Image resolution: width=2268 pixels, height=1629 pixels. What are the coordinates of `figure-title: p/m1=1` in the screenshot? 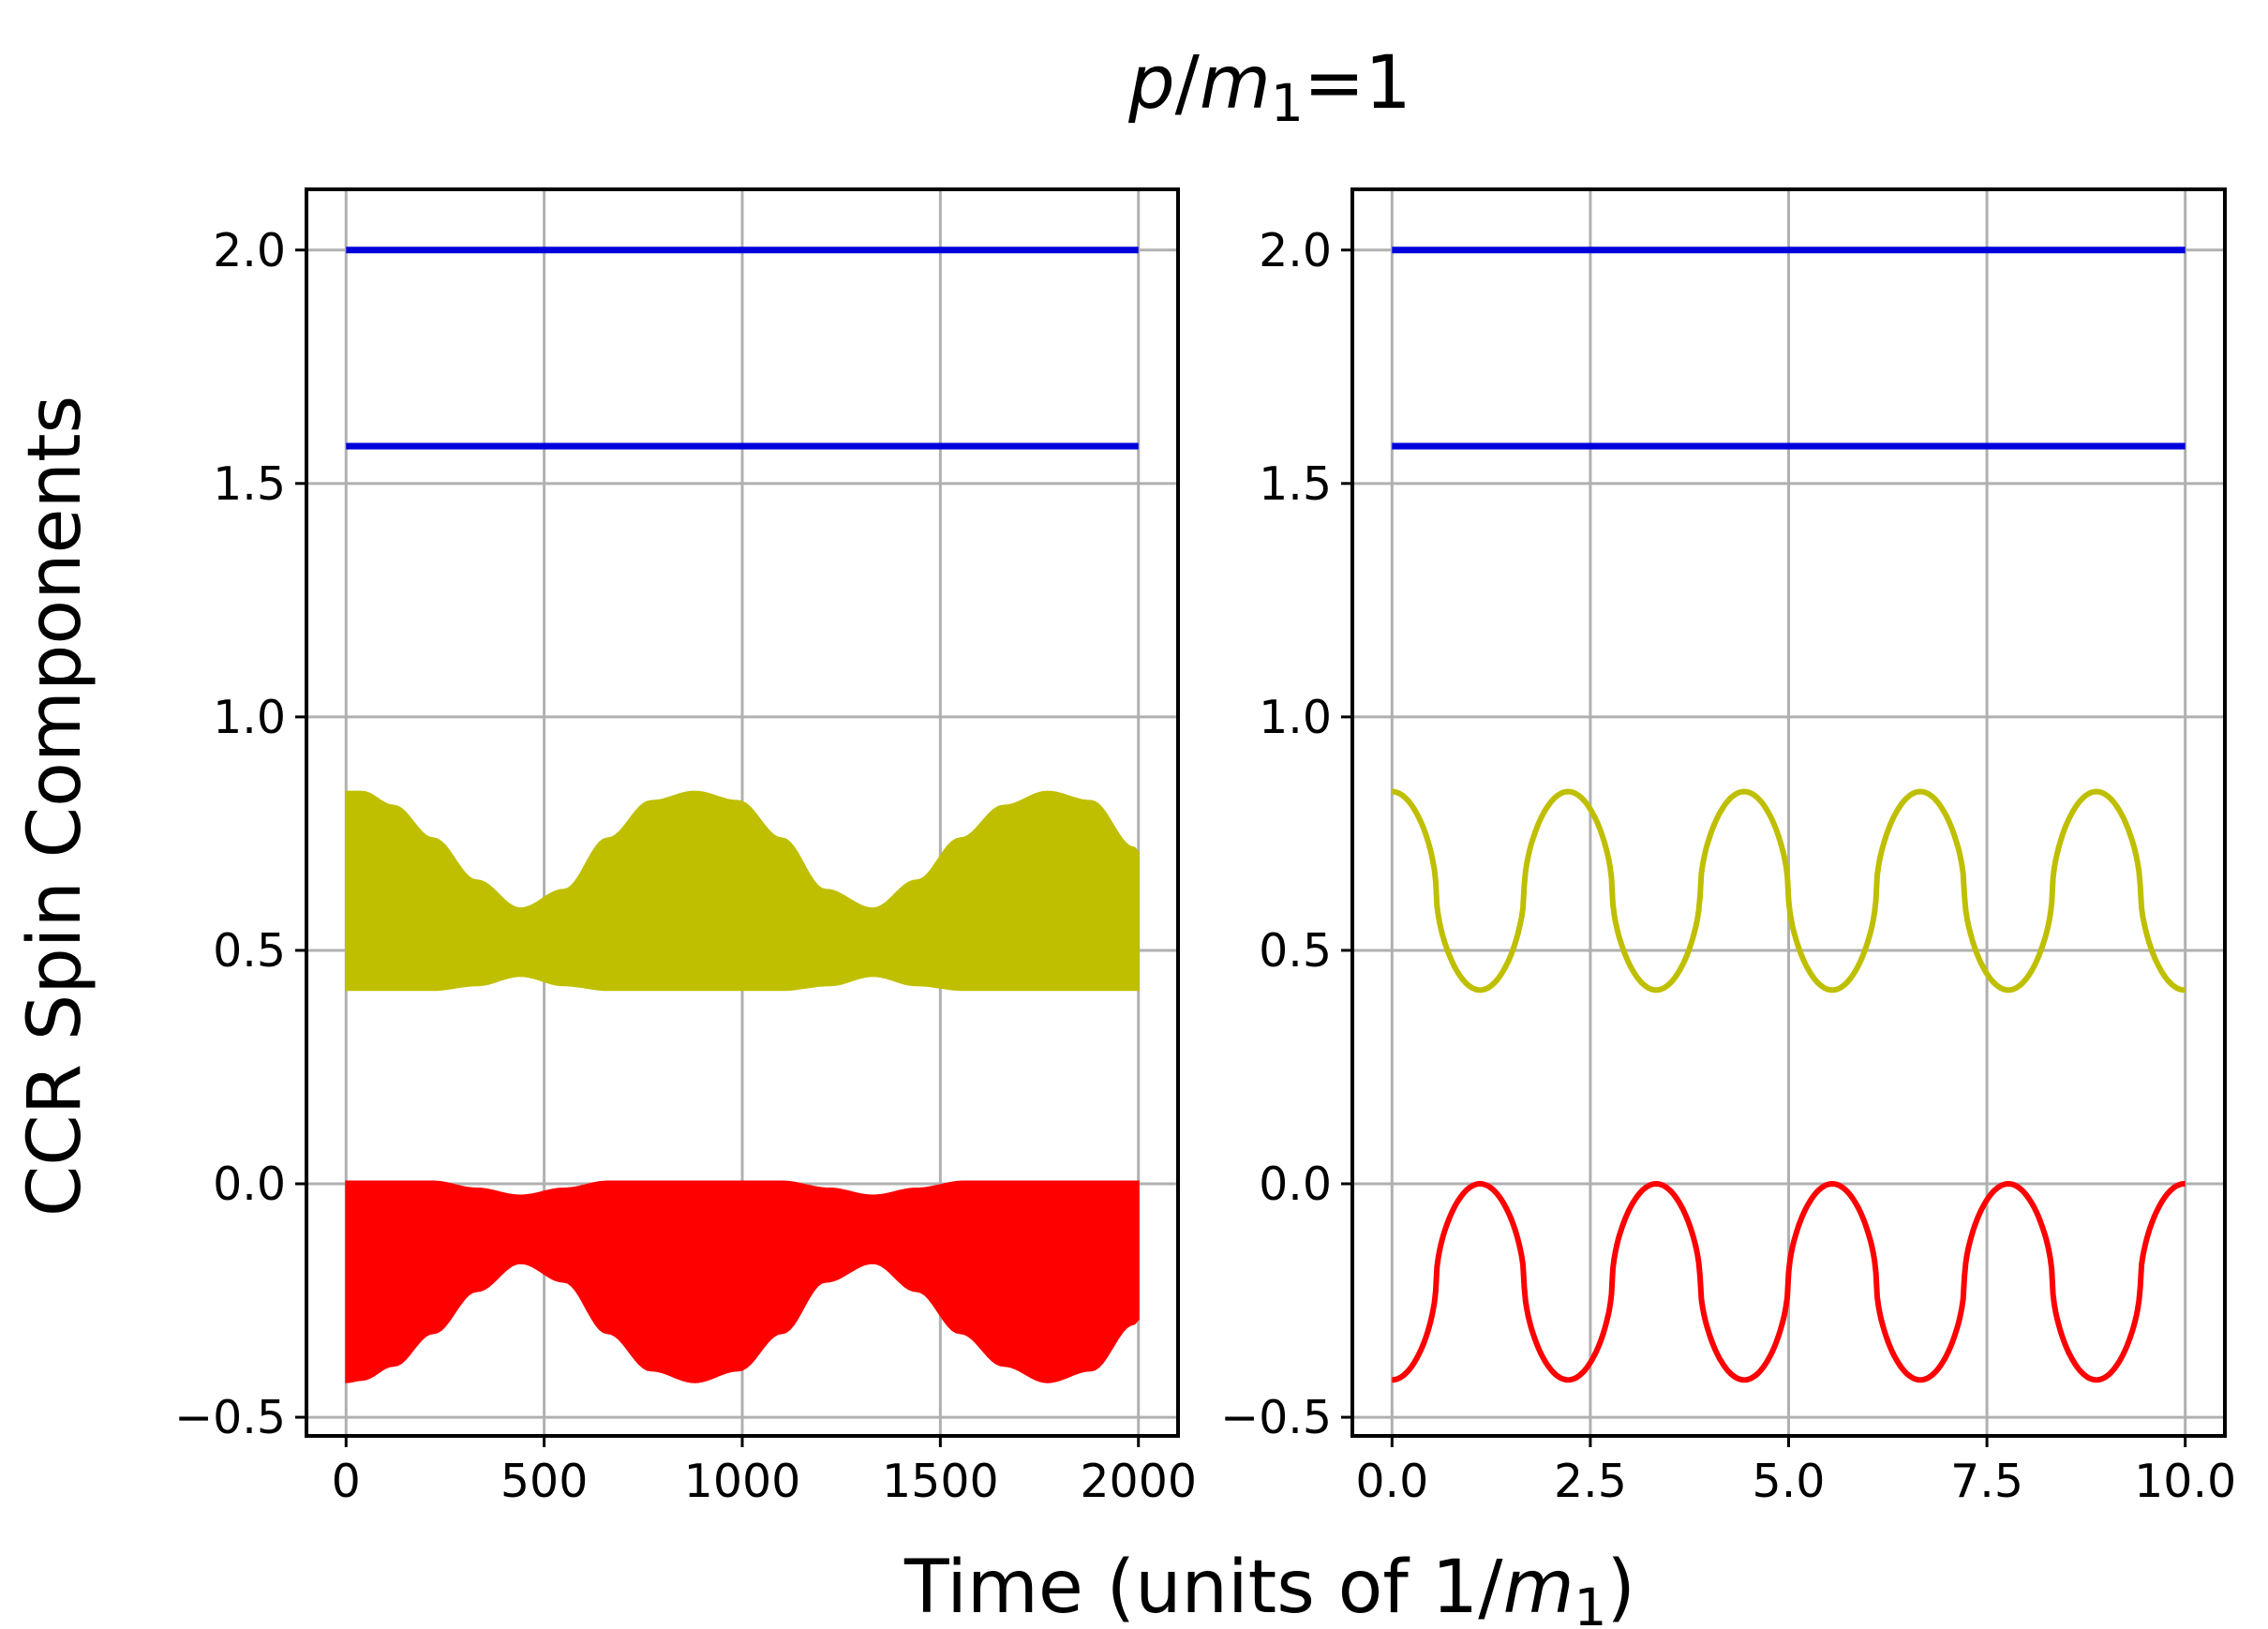 It's located at (1269, 87).